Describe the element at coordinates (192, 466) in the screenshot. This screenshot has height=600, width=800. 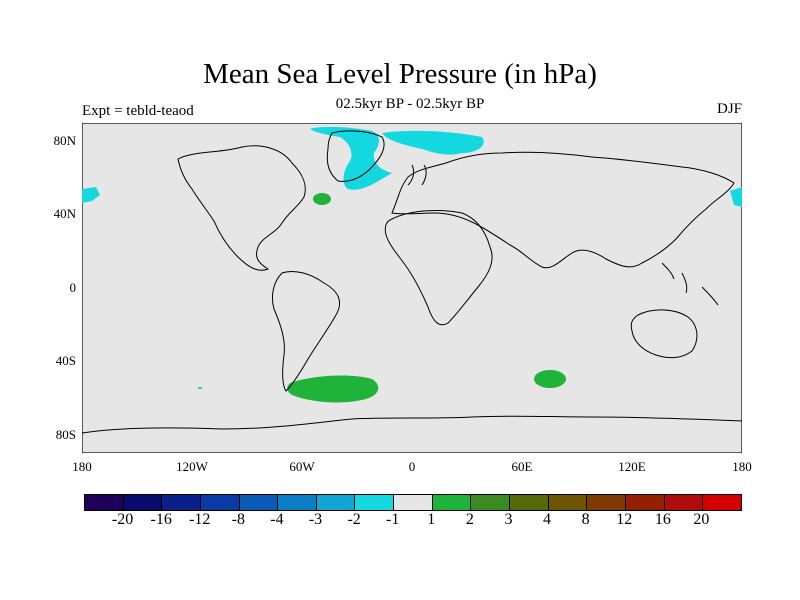
I see `x-tick-label: 120W` at that location.